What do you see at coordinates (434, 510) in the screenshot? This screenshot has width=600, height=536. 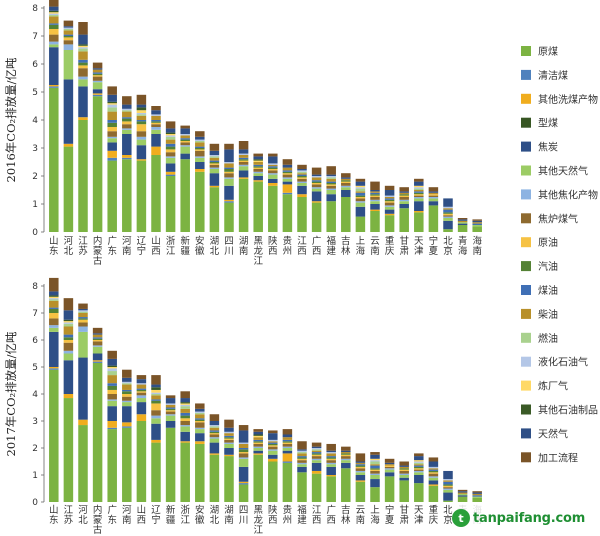 I see `category-label-char: 重` at bounding box center [434, 510].